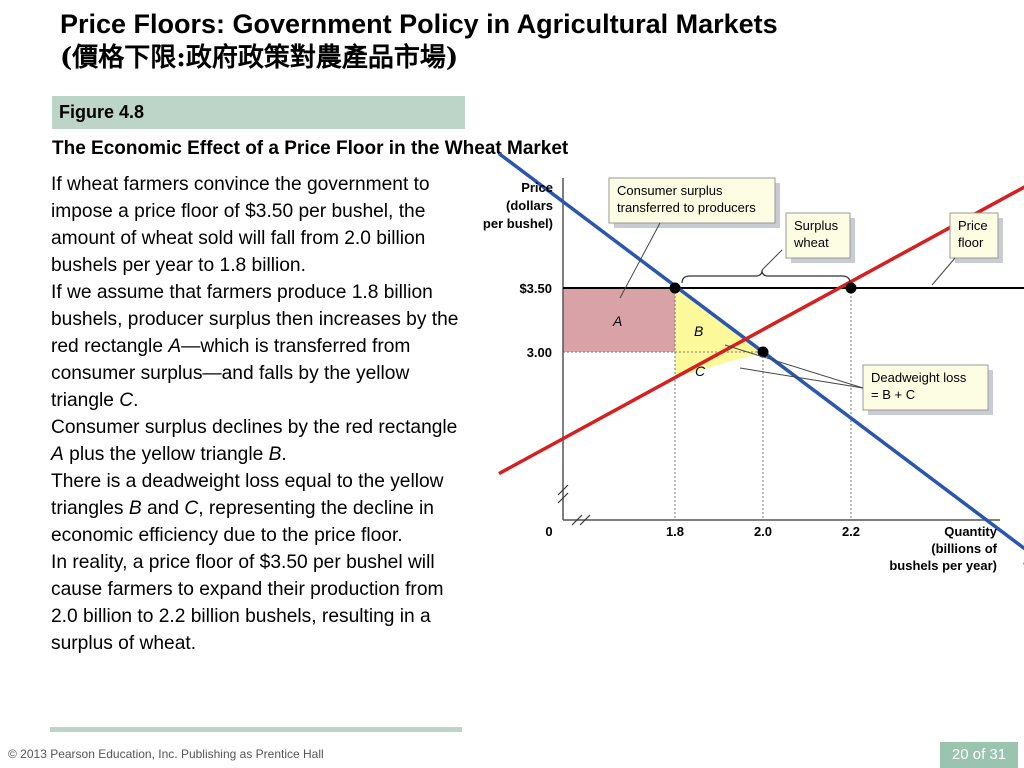  What do you see at coordinates (256, 729) in the screenshot?
I see `divider-rule` at bounding box center [256, 729].